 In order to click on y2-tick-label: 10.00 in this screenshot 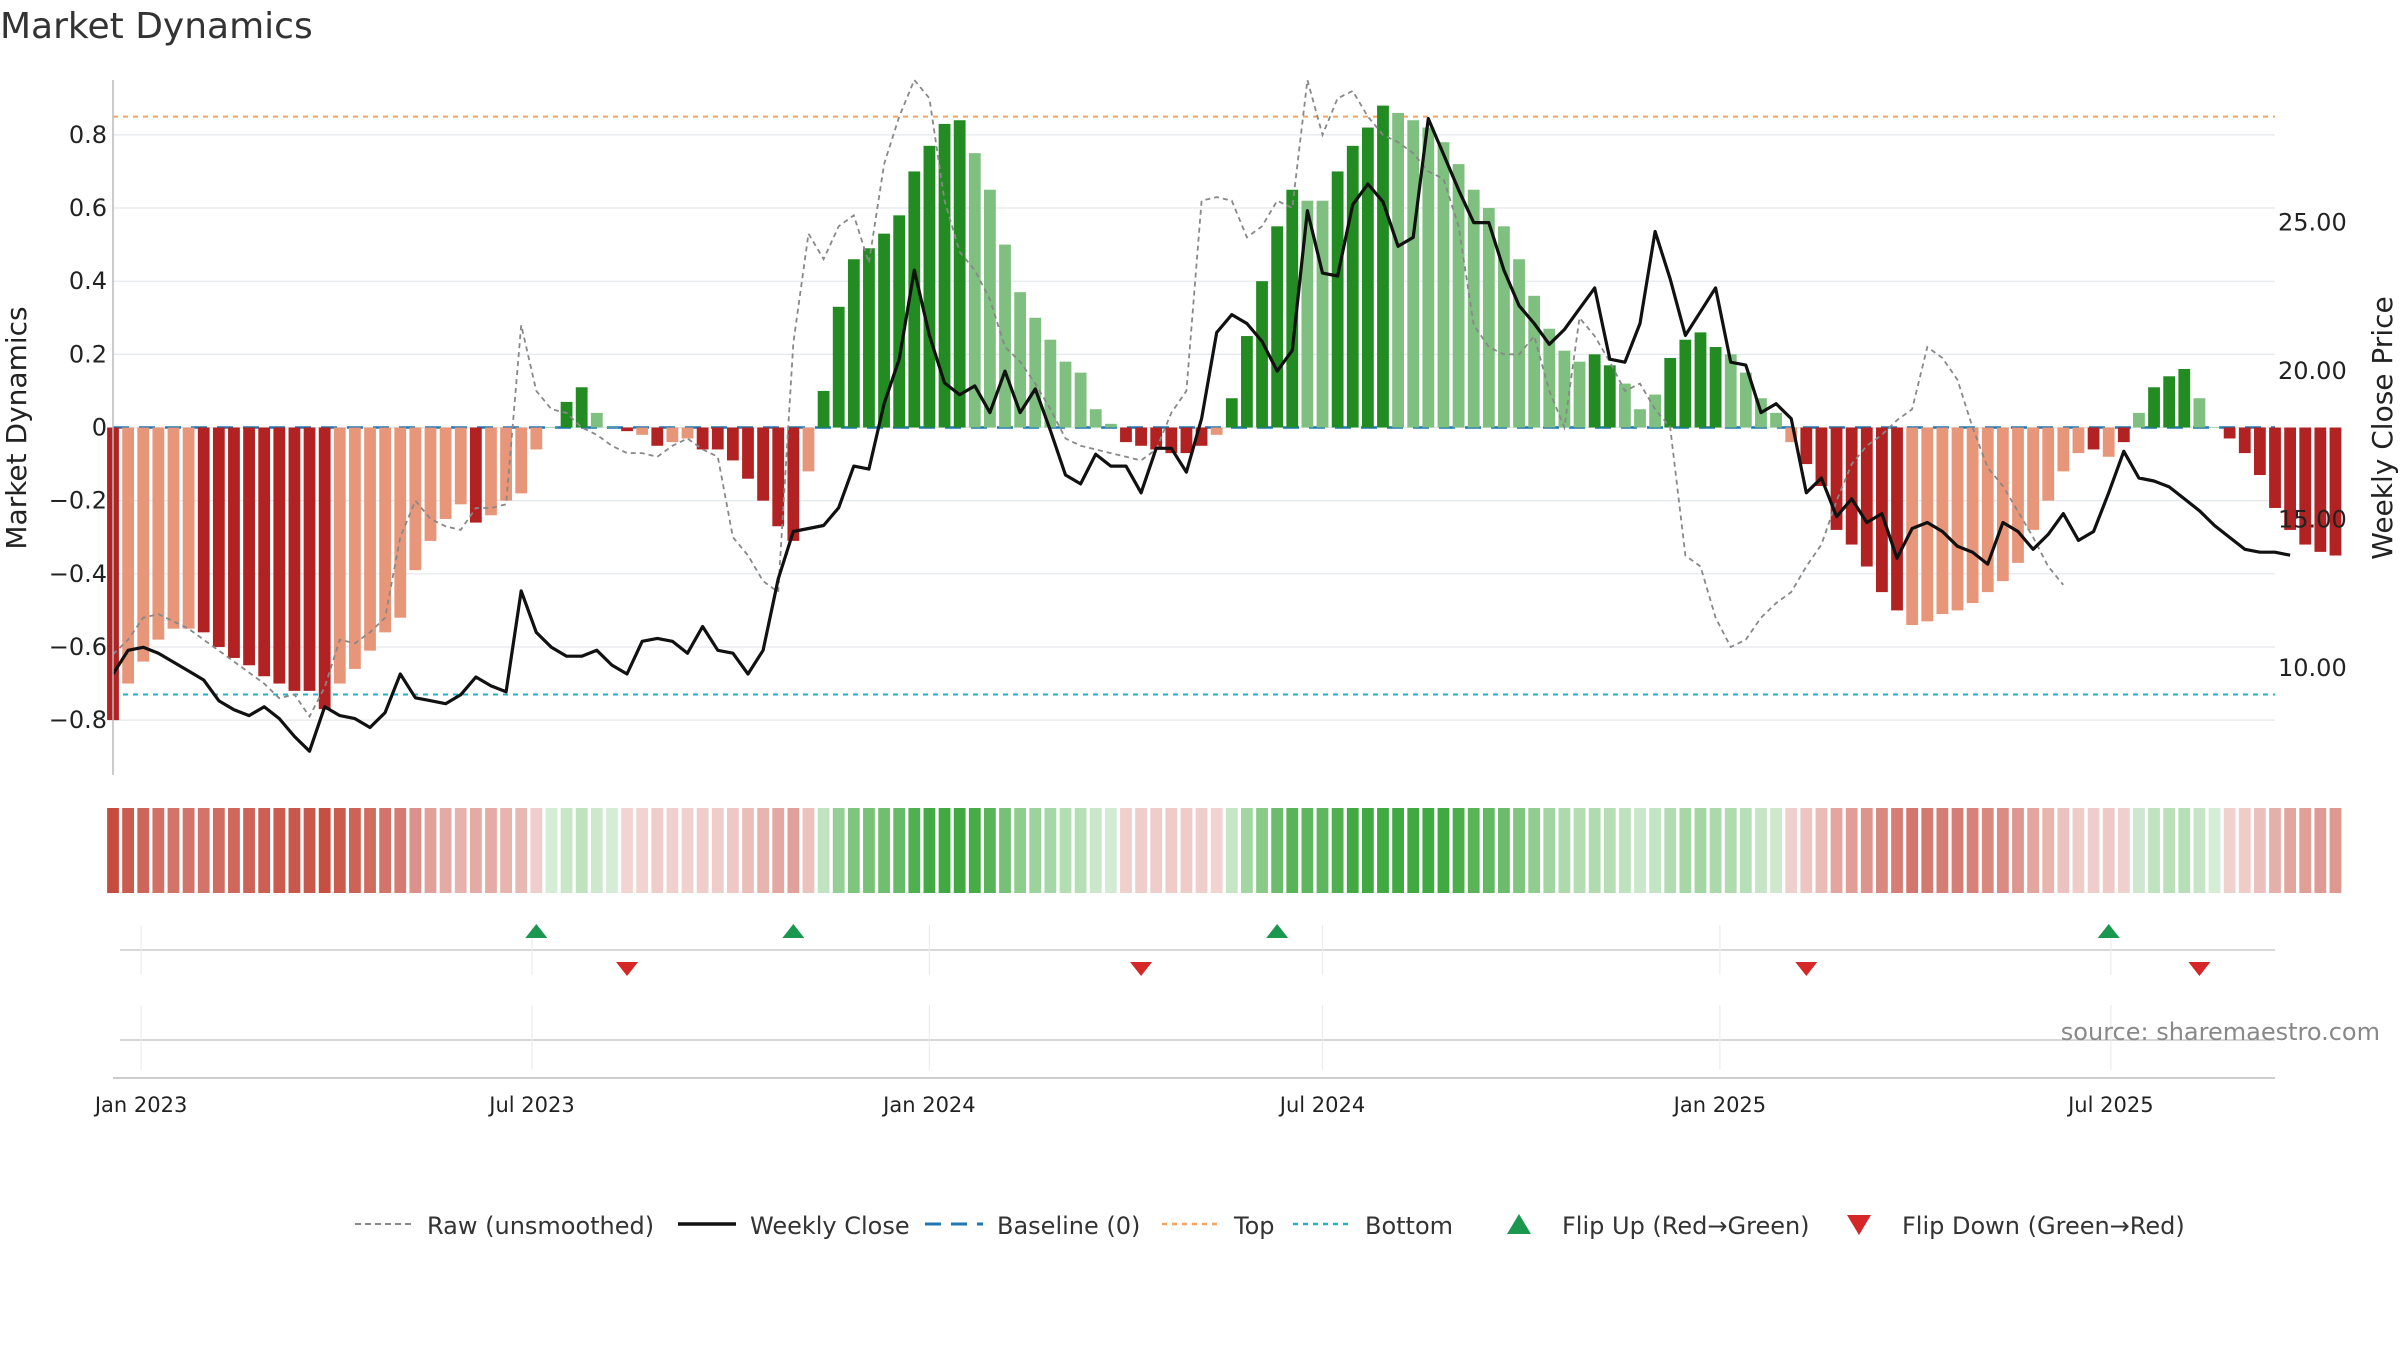, I will do `click(2312, 668)`.